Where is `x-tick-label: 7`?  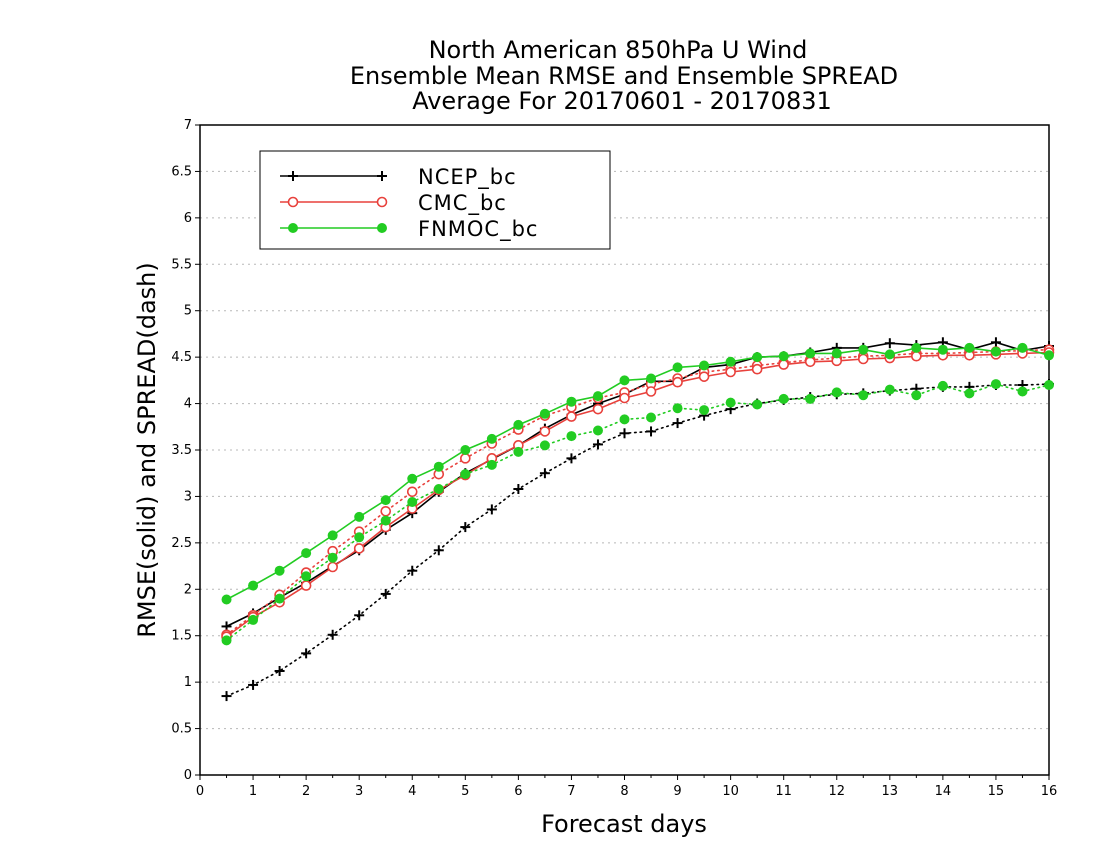 x-tick-label: 7 is located at coordinates (571, 791).